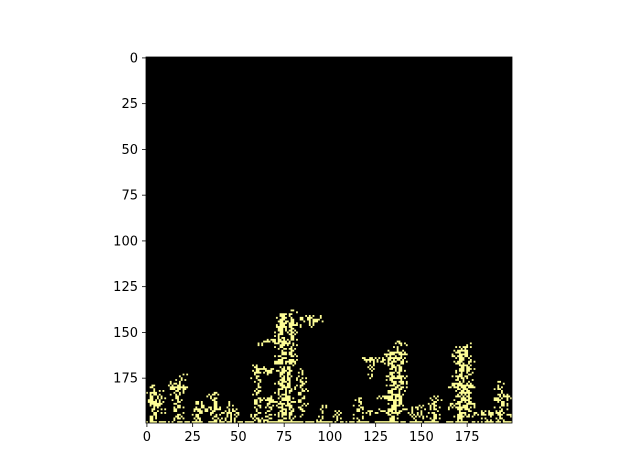  What do you see at coordinates (284, 437) in the screenshot?
I see `x-tick-label: 75` at bounding box center [284, 437].